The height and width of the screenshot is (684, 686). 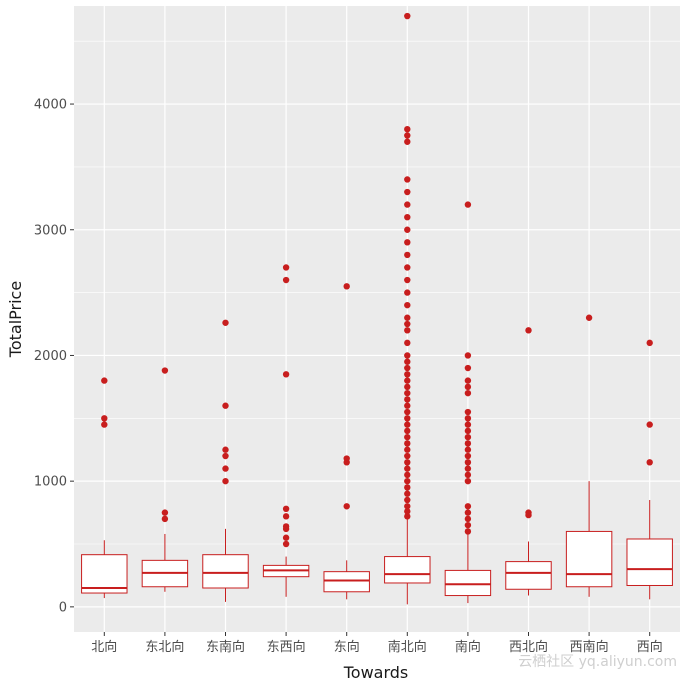 I want to click on x-tick-label: 西南向, so click(x=589, y=647).